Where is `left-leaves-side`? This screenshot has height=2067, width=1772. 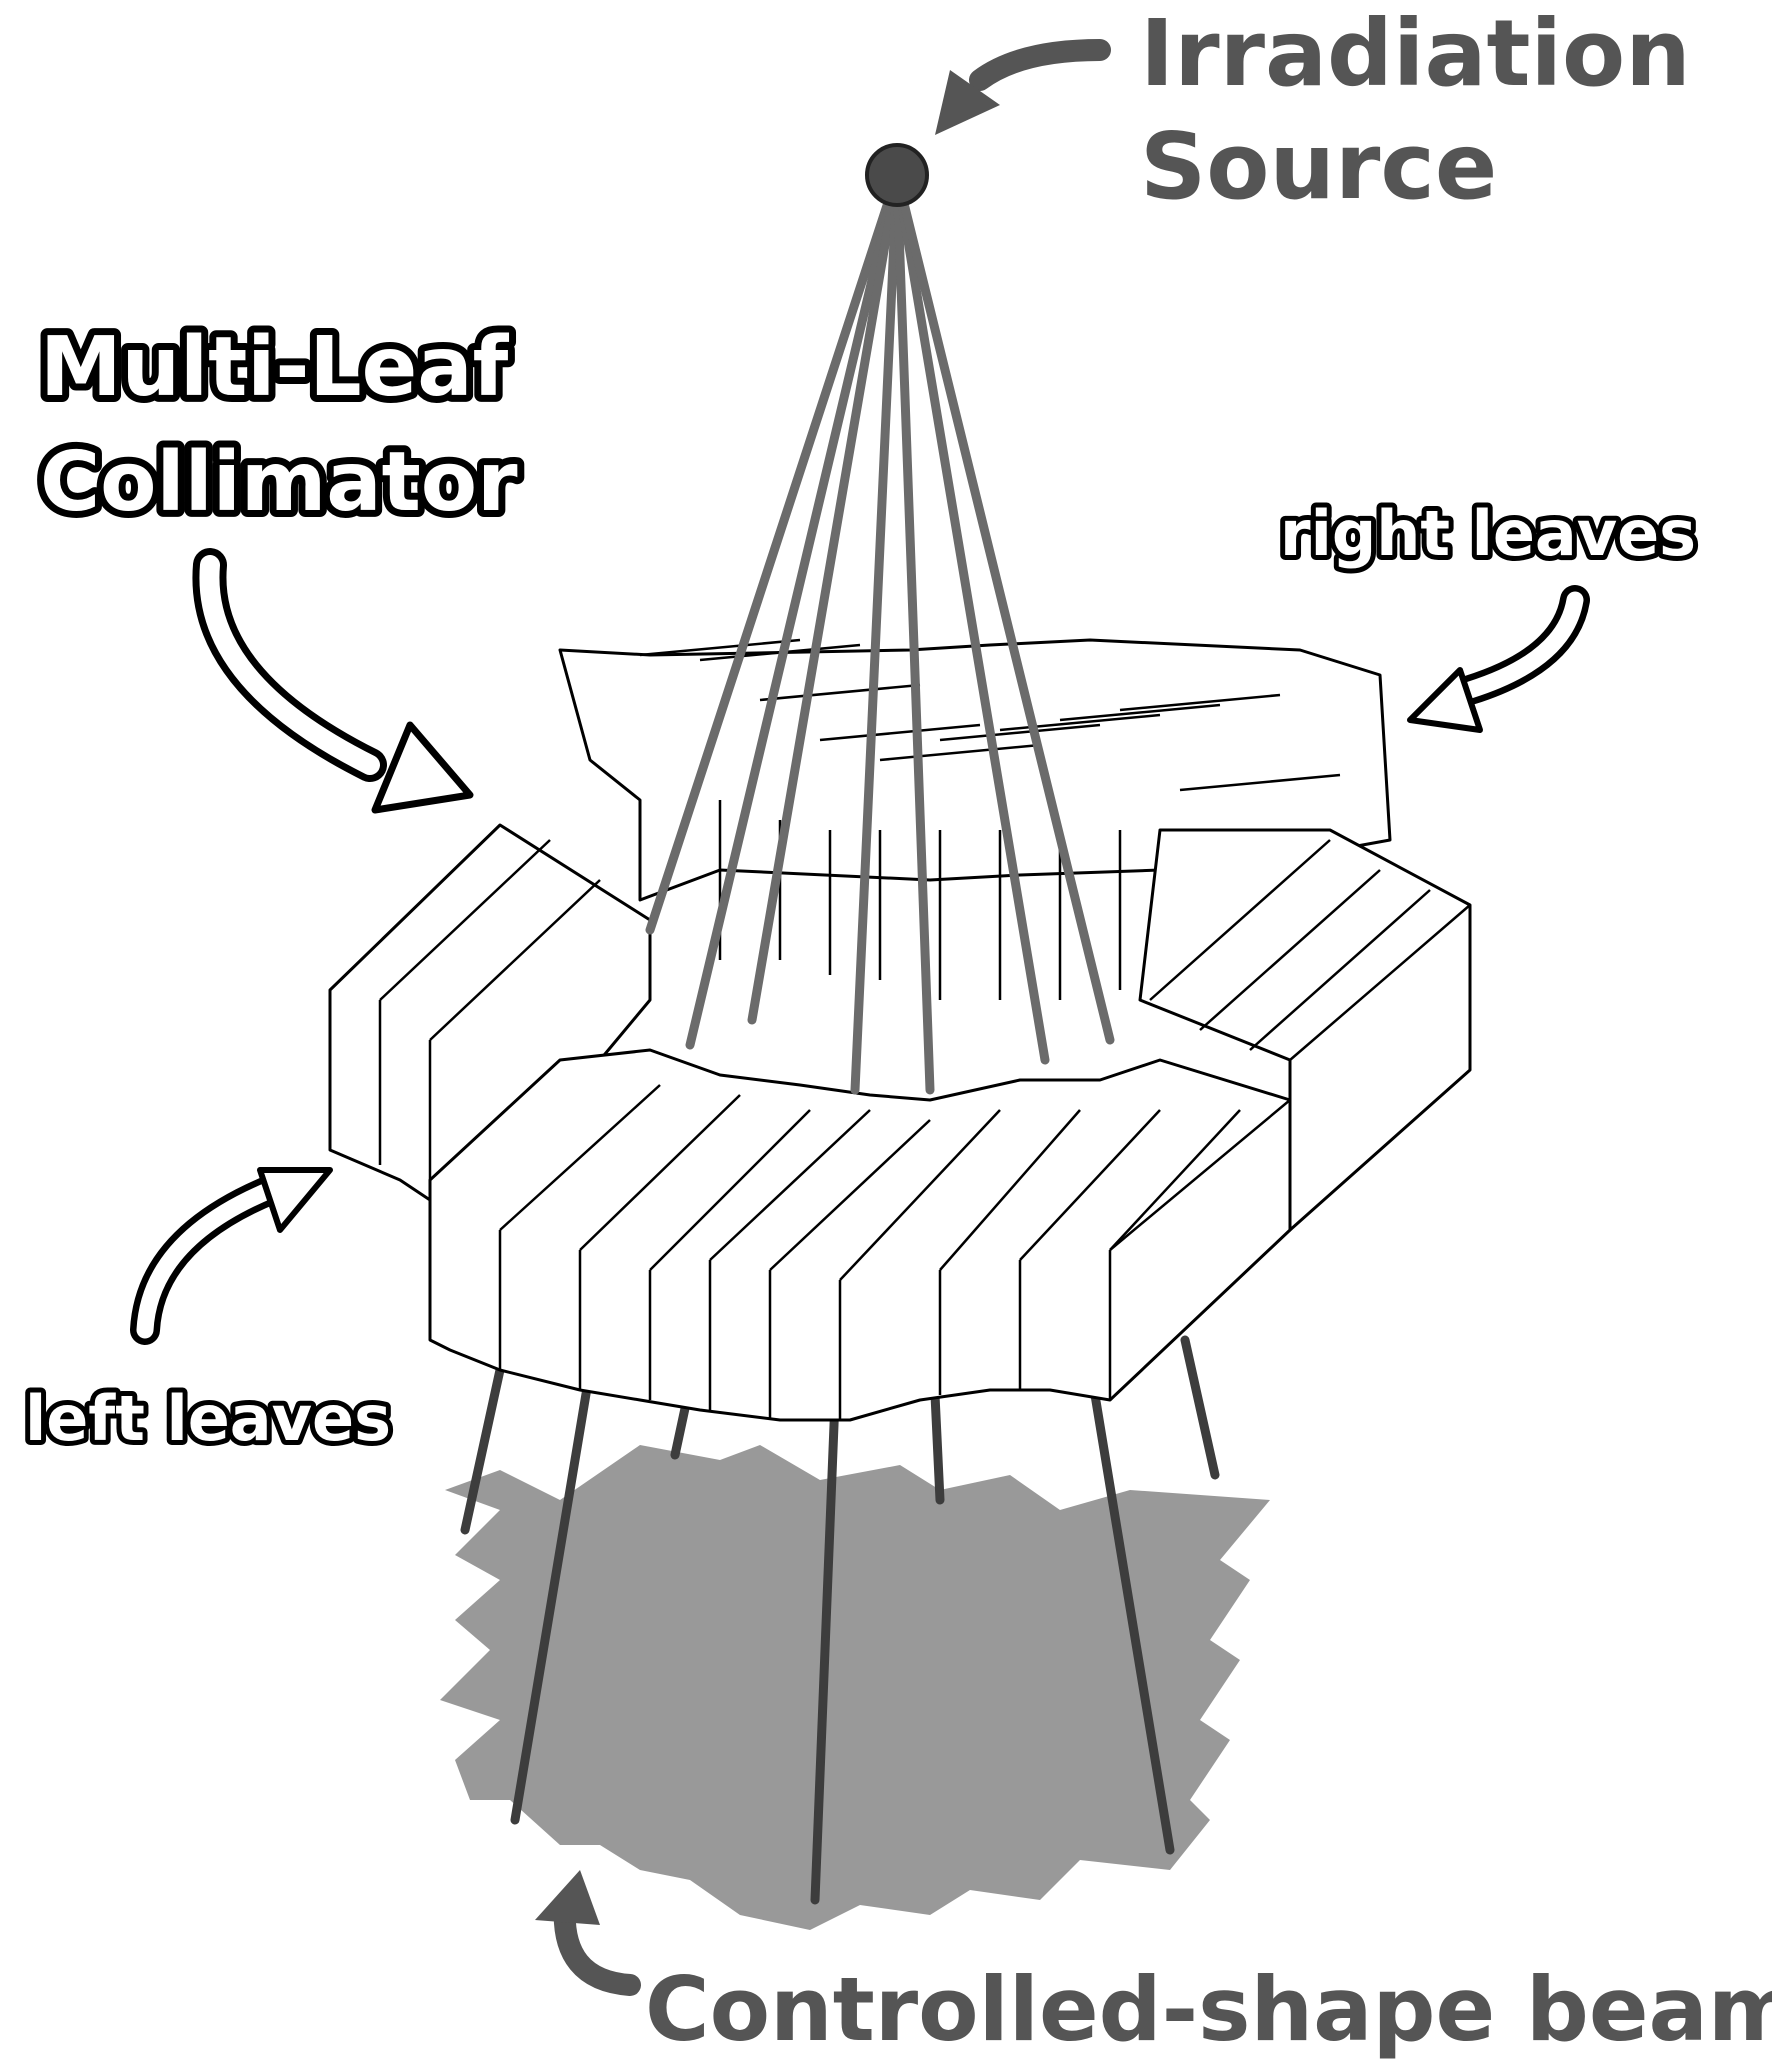
left-leaves-side is located at coordinates (490, 1012).